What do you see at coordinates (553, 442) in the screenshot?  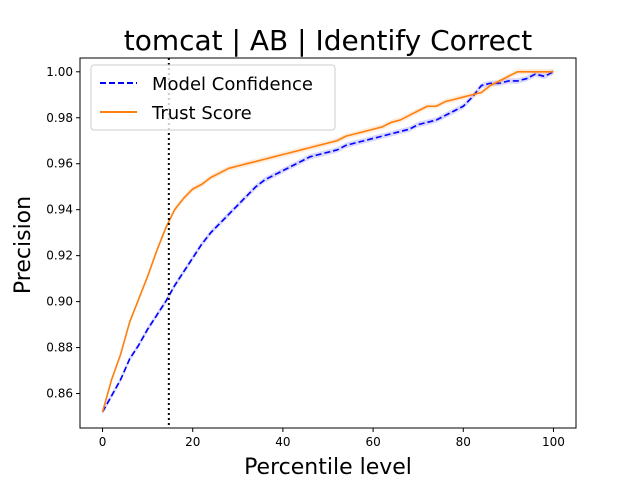 I see `x-tick-label: 100` at bounding box center [553, 442].